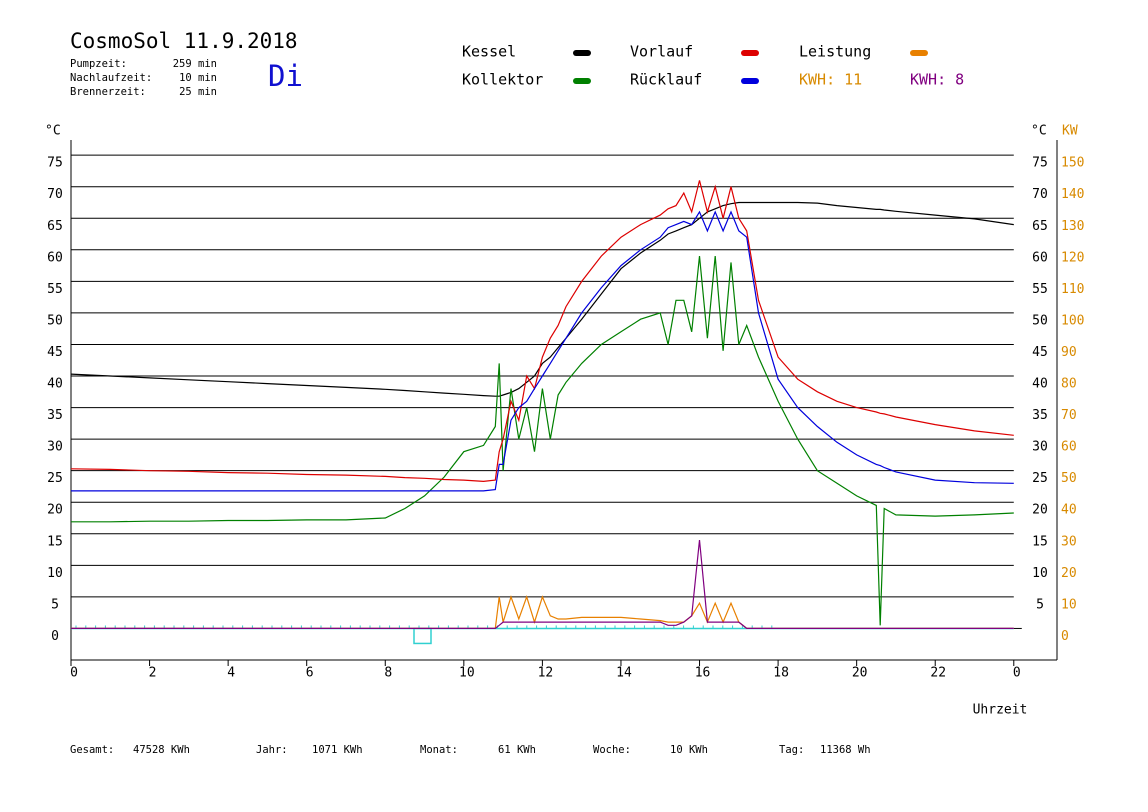  What do you see at coordinates (55, 257) in the screenshot?
I see `y-tick-label: 60` at bounding box center [55, 257].